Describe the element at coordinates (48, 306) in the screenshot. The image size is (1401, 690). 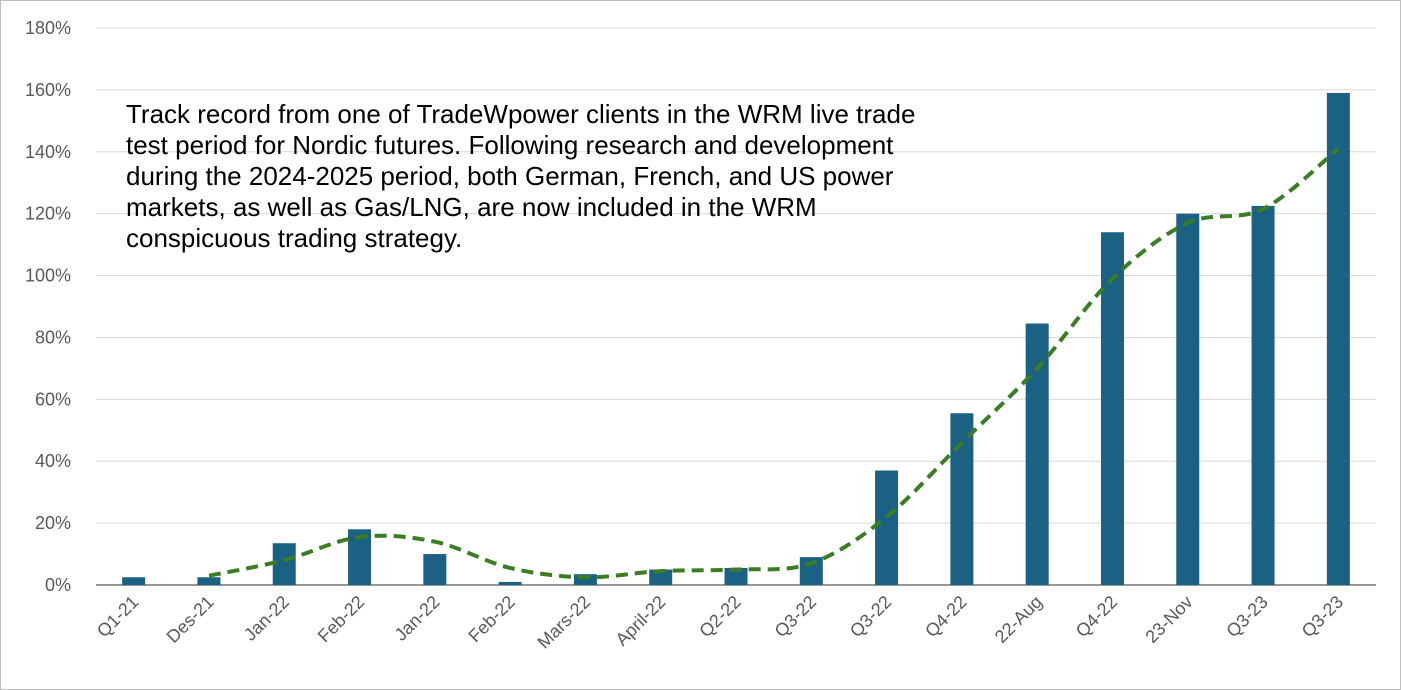
I see `y-axis-ticks: 0% 20% 40% 60% 80% 100% 120% 140% 160% 180%` at that location.